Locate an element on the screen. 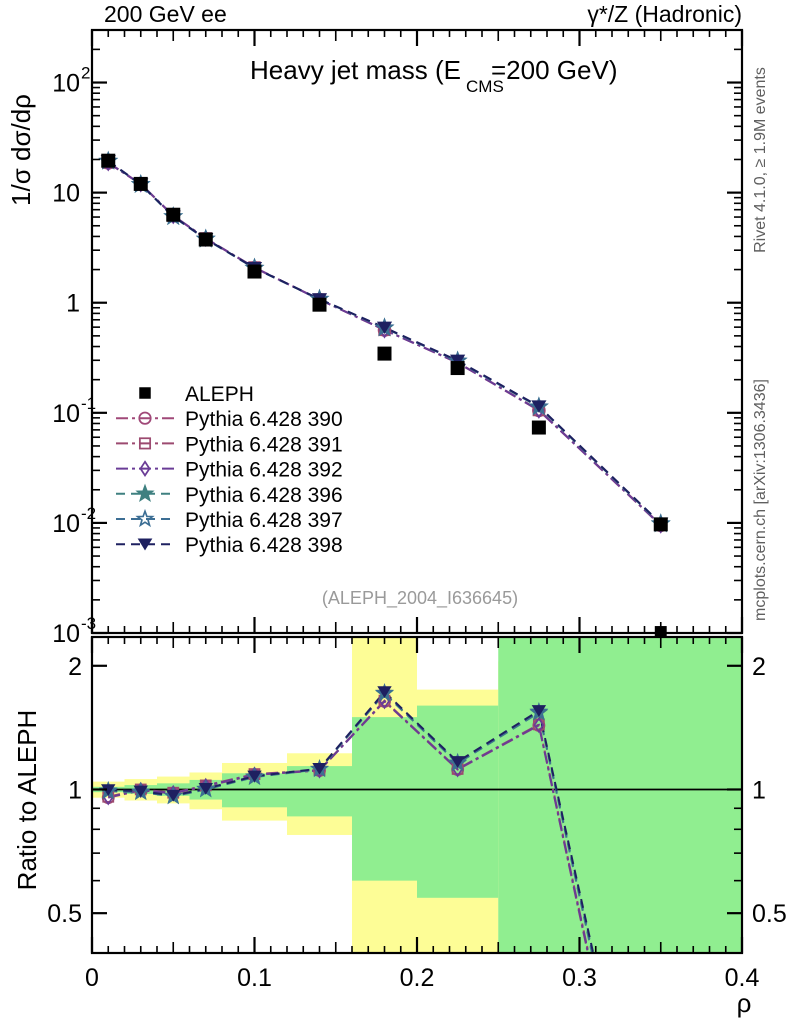 This screenshot has height=1024, width=786. ytick-label-ratio: 0.5 is located at coordinates (64, 914).